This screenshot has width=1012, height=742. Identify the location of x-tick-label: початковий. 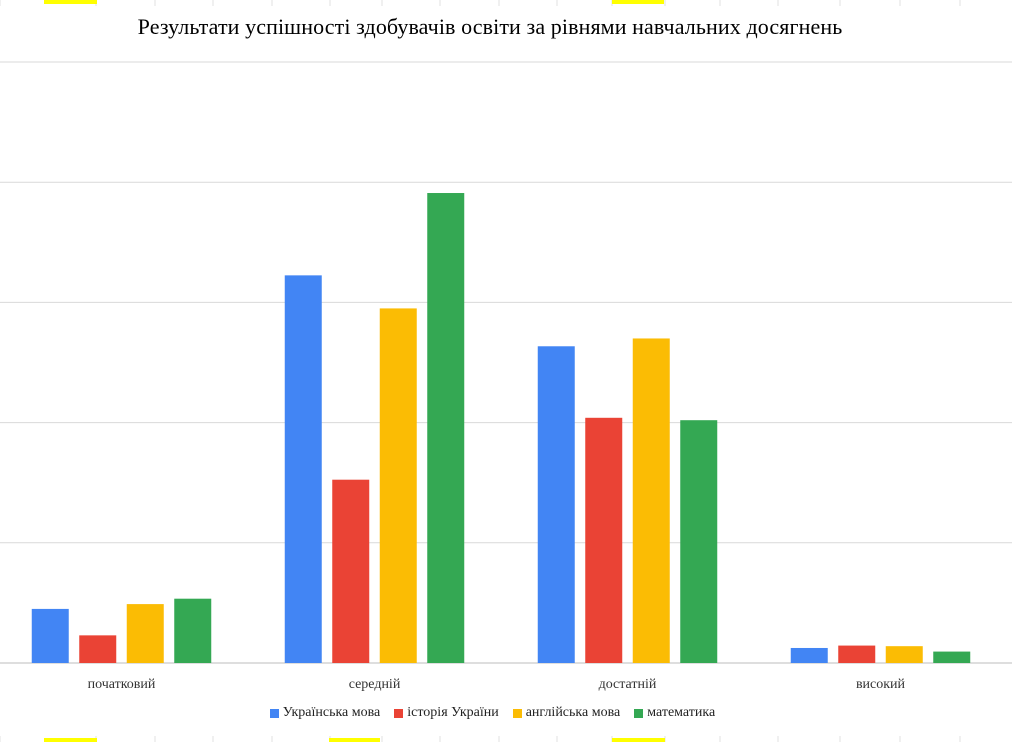
(122, 684).